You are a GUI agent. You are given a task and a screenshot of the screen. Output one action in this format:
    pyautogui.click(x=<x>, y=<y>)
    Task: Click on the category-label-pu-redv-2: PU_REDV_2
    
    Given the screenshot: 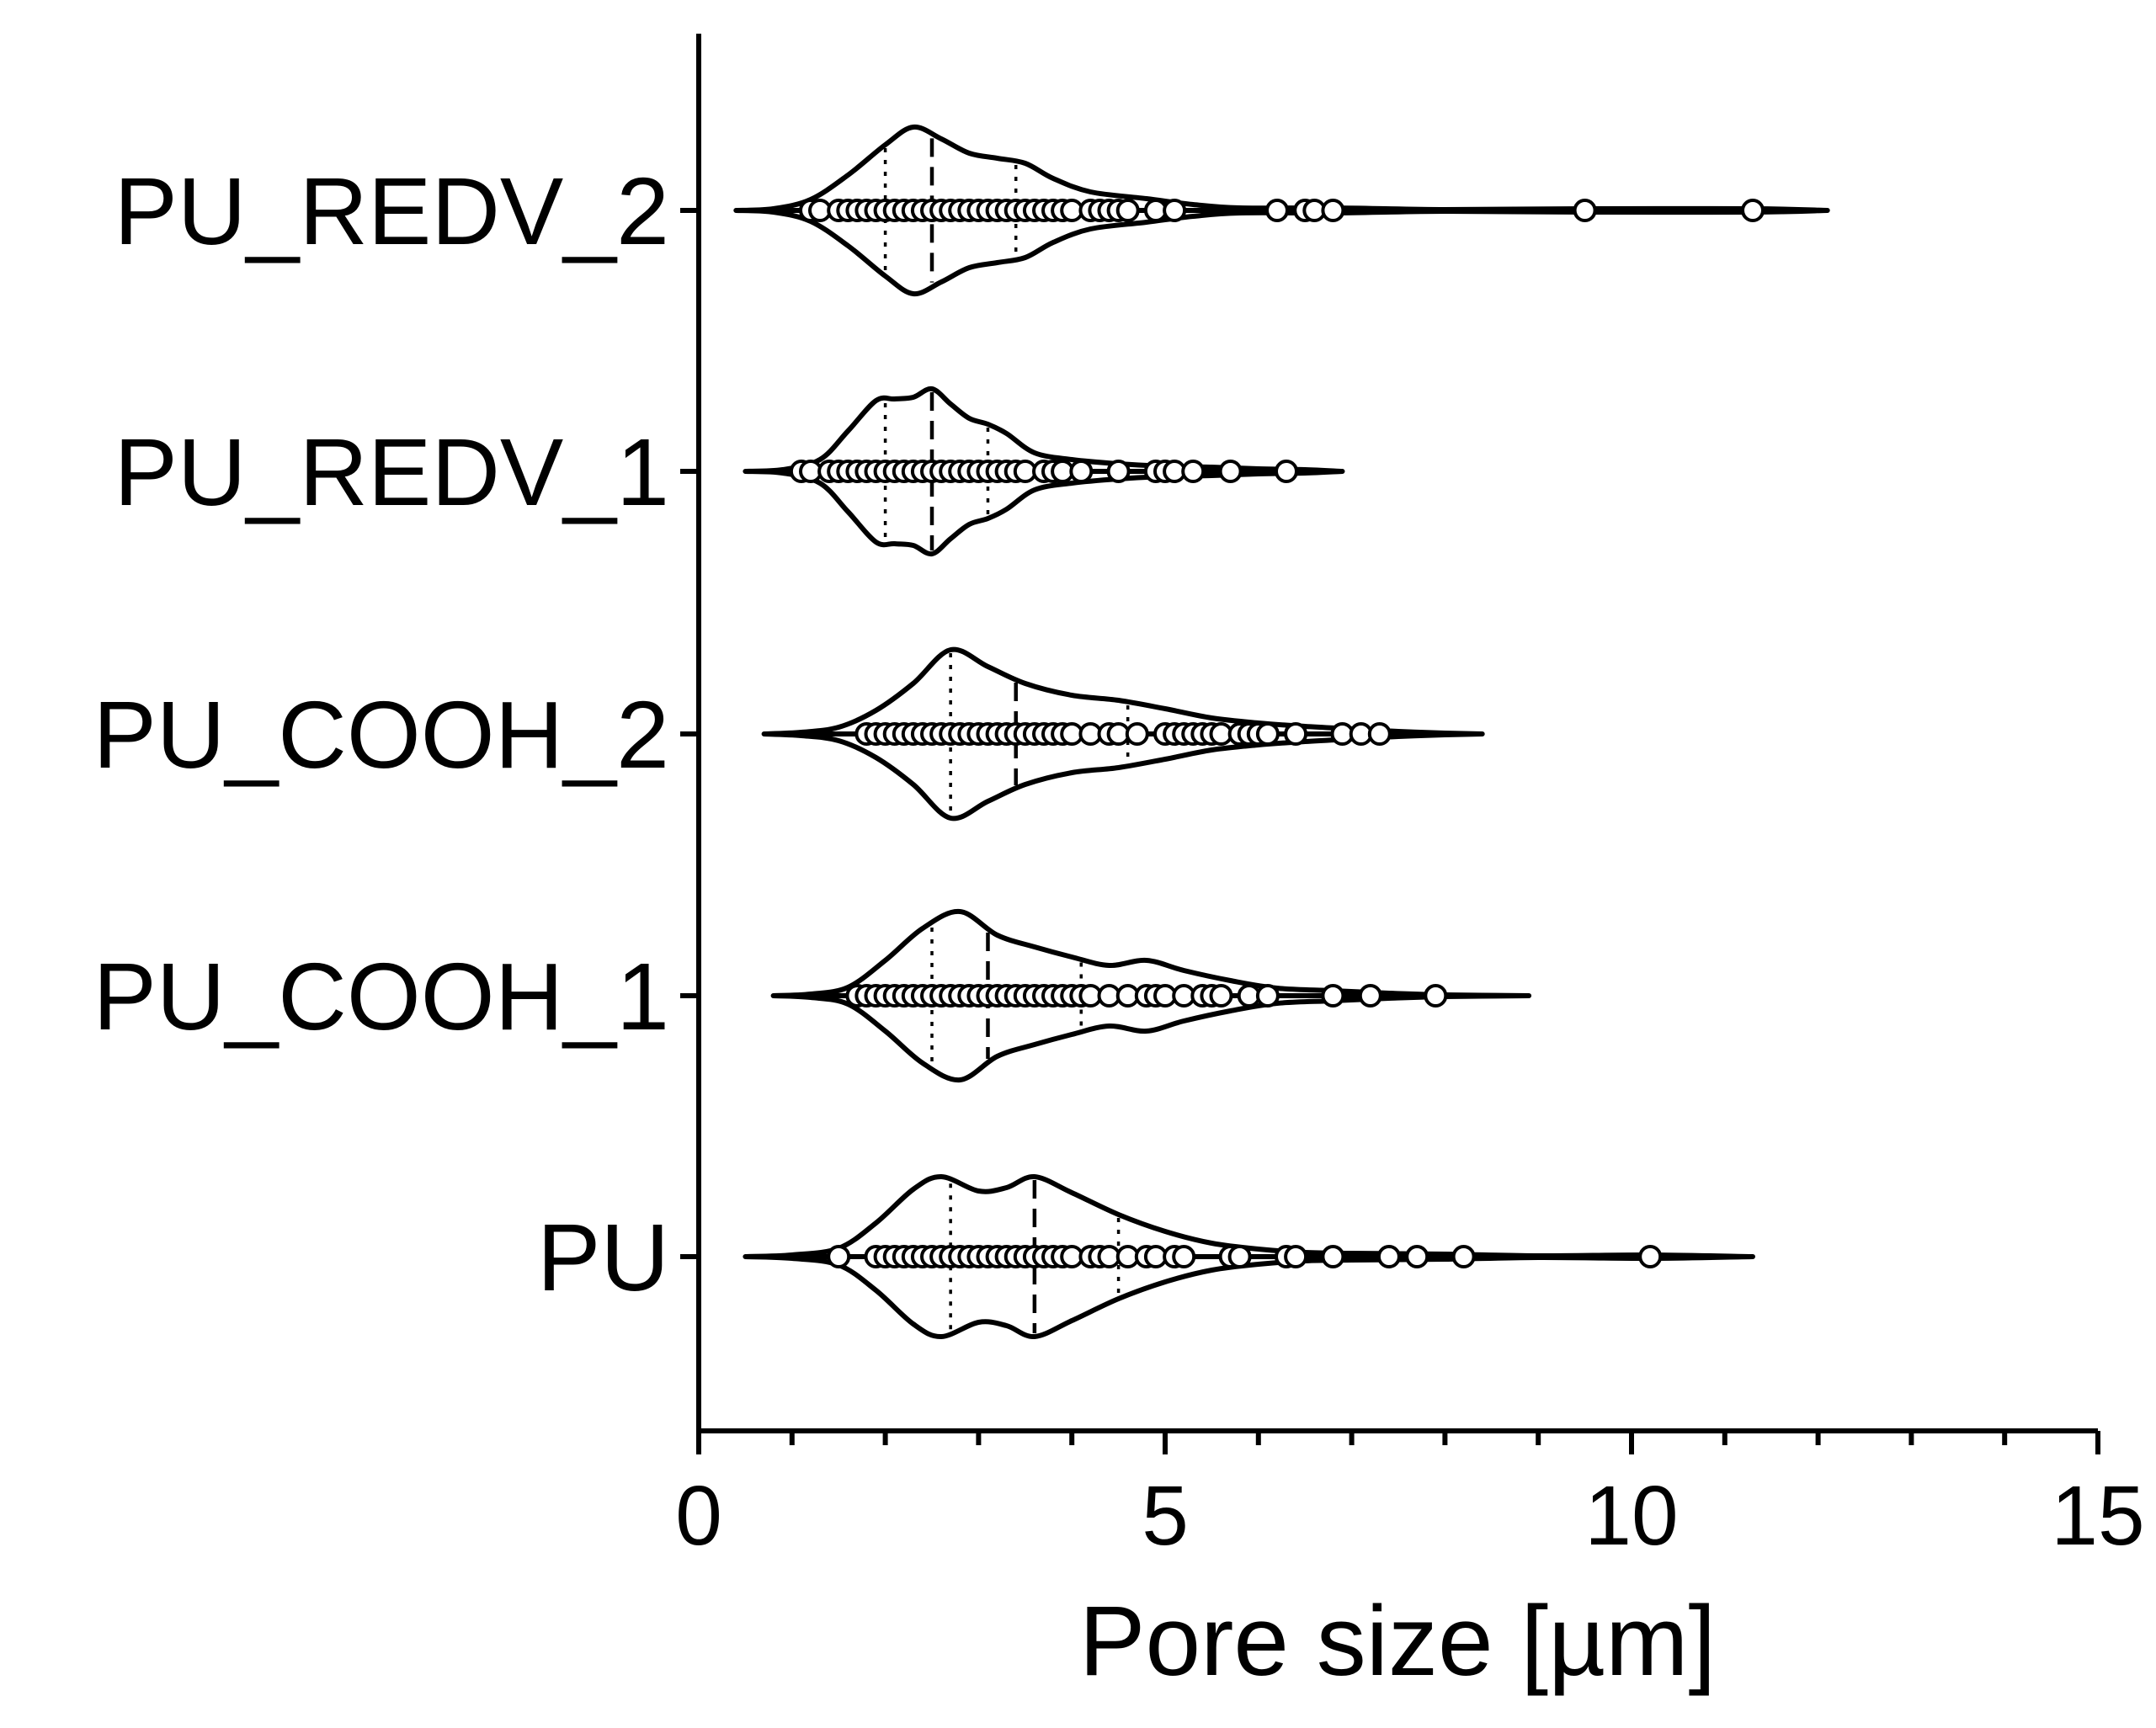 What is the action you would take?
    pyautogui.click(x=391, y=211)
    